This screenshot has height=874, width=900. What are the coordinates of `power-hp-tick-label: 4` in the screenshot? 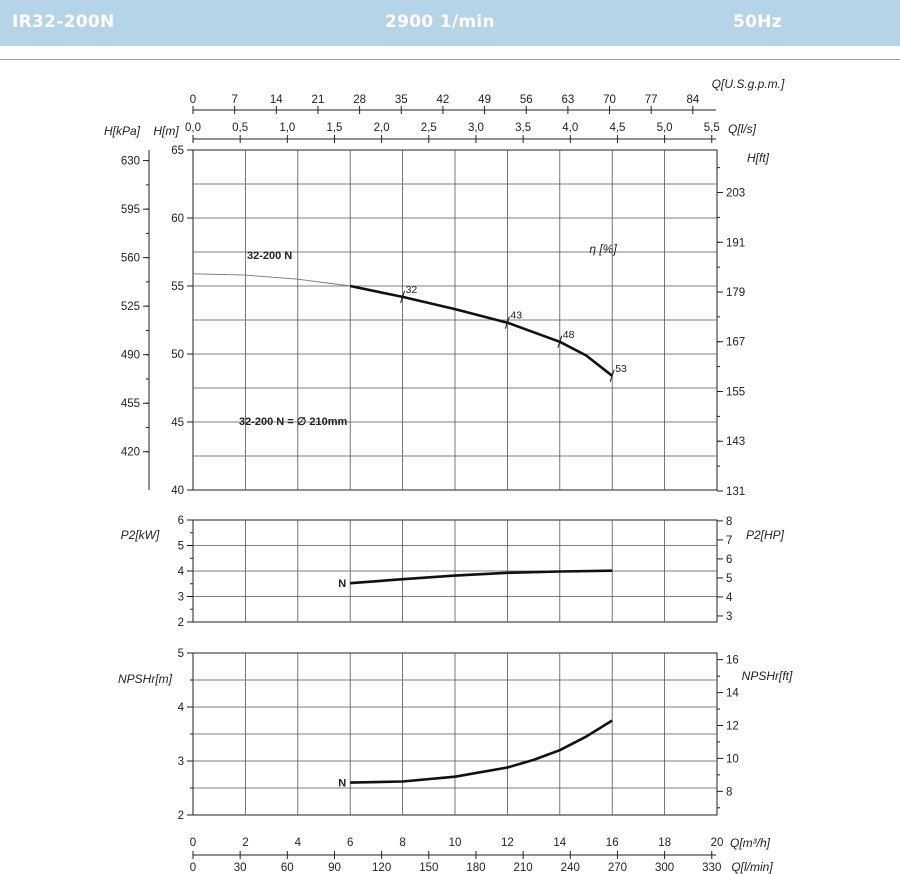 It's located at (729, 598).